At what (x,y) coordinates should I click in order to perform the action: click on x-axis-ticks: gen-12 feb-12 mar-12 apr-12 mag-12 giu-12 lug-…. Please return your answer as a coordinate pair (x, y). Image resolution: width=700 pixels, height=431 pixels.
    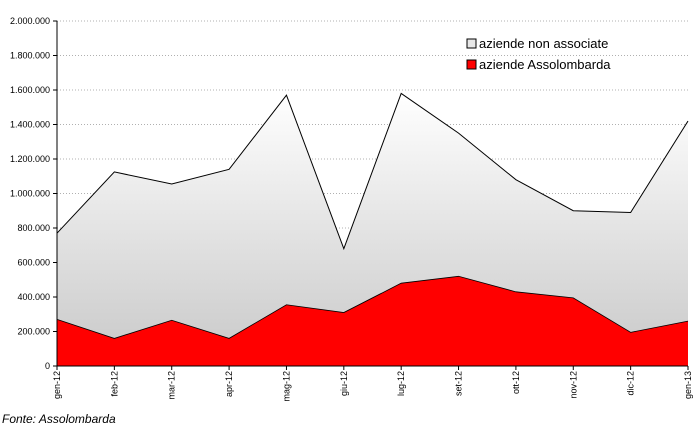
    Looking at the image, I should click on (372, 384).